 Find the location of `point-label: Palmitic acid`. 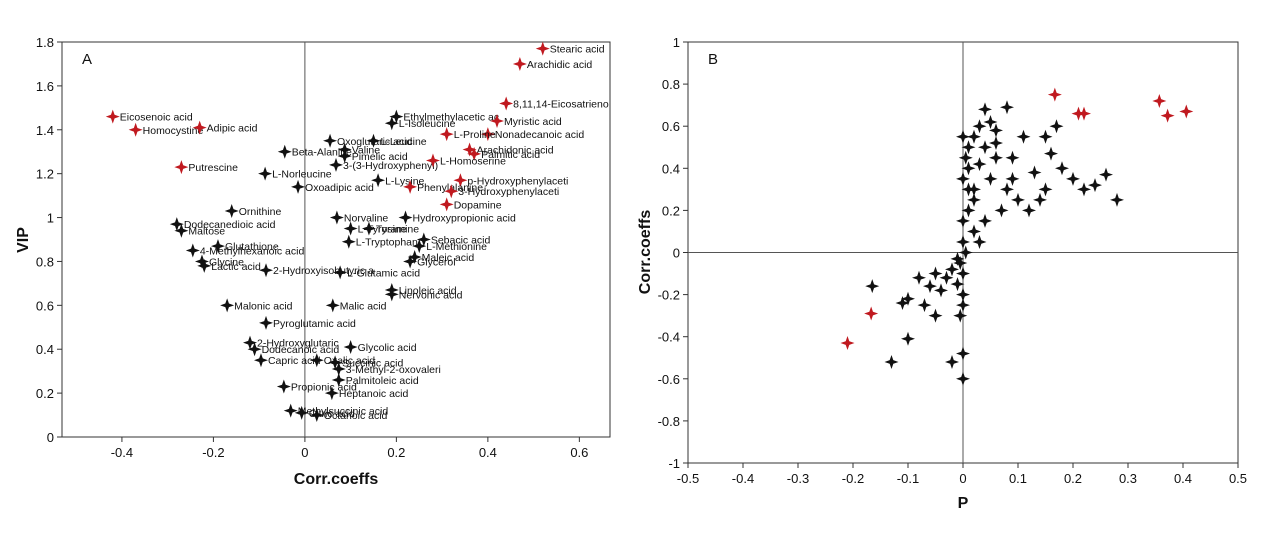

point-label: Palmitic acid is located at coordinates (510, 155).